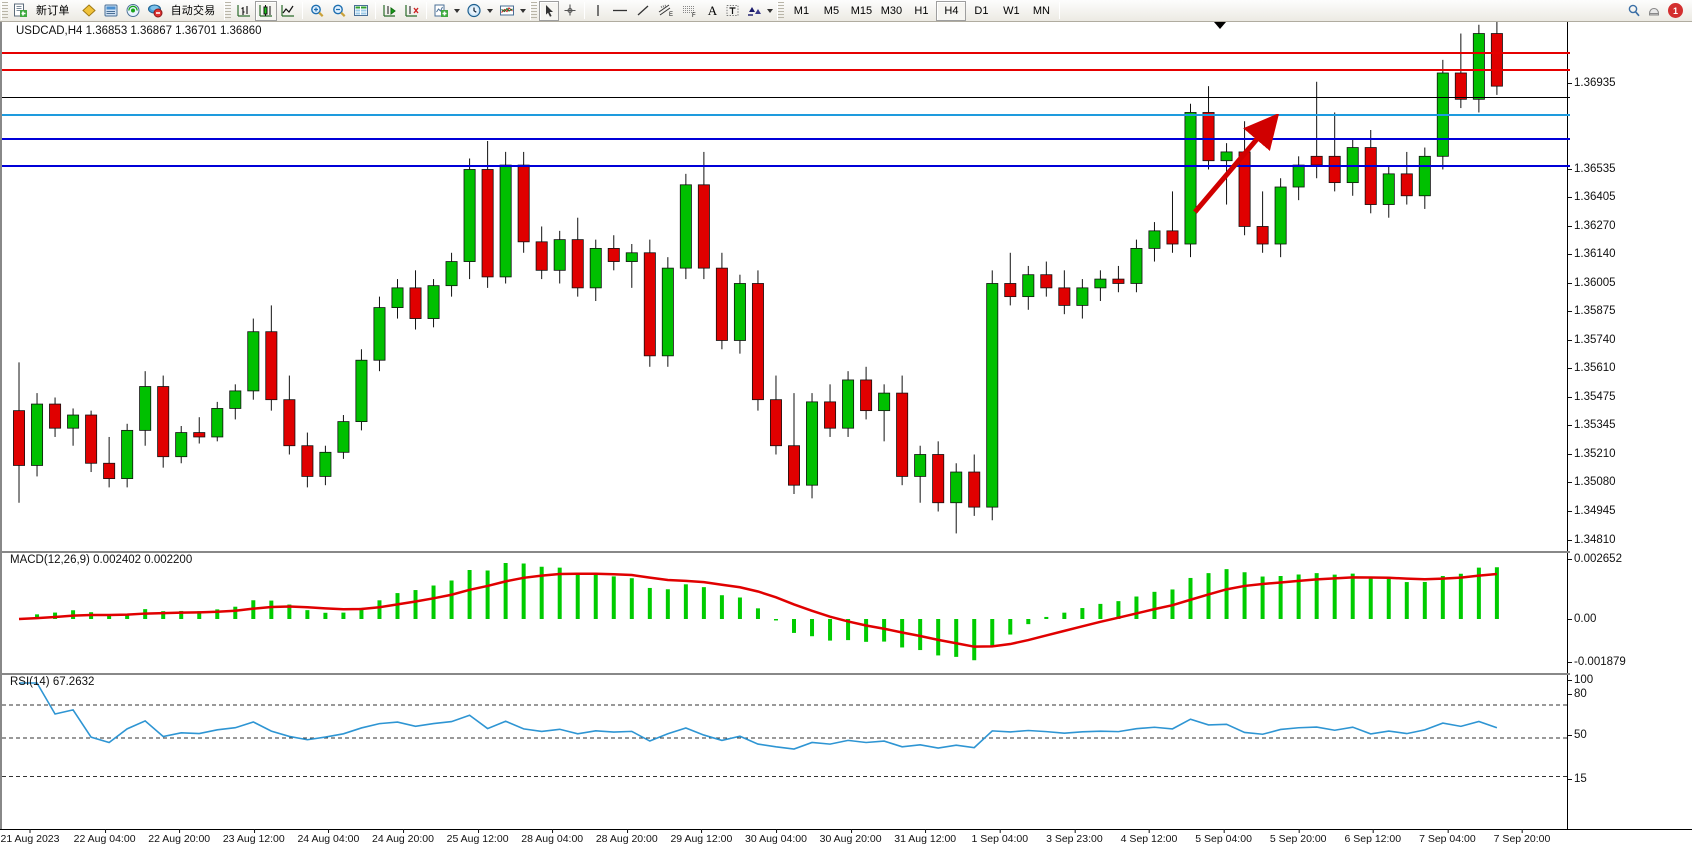  What do you see at coordinates (53, 10) in the screenshot?
I see `new-order-label: 新订单` at bounding box center [53, 10].